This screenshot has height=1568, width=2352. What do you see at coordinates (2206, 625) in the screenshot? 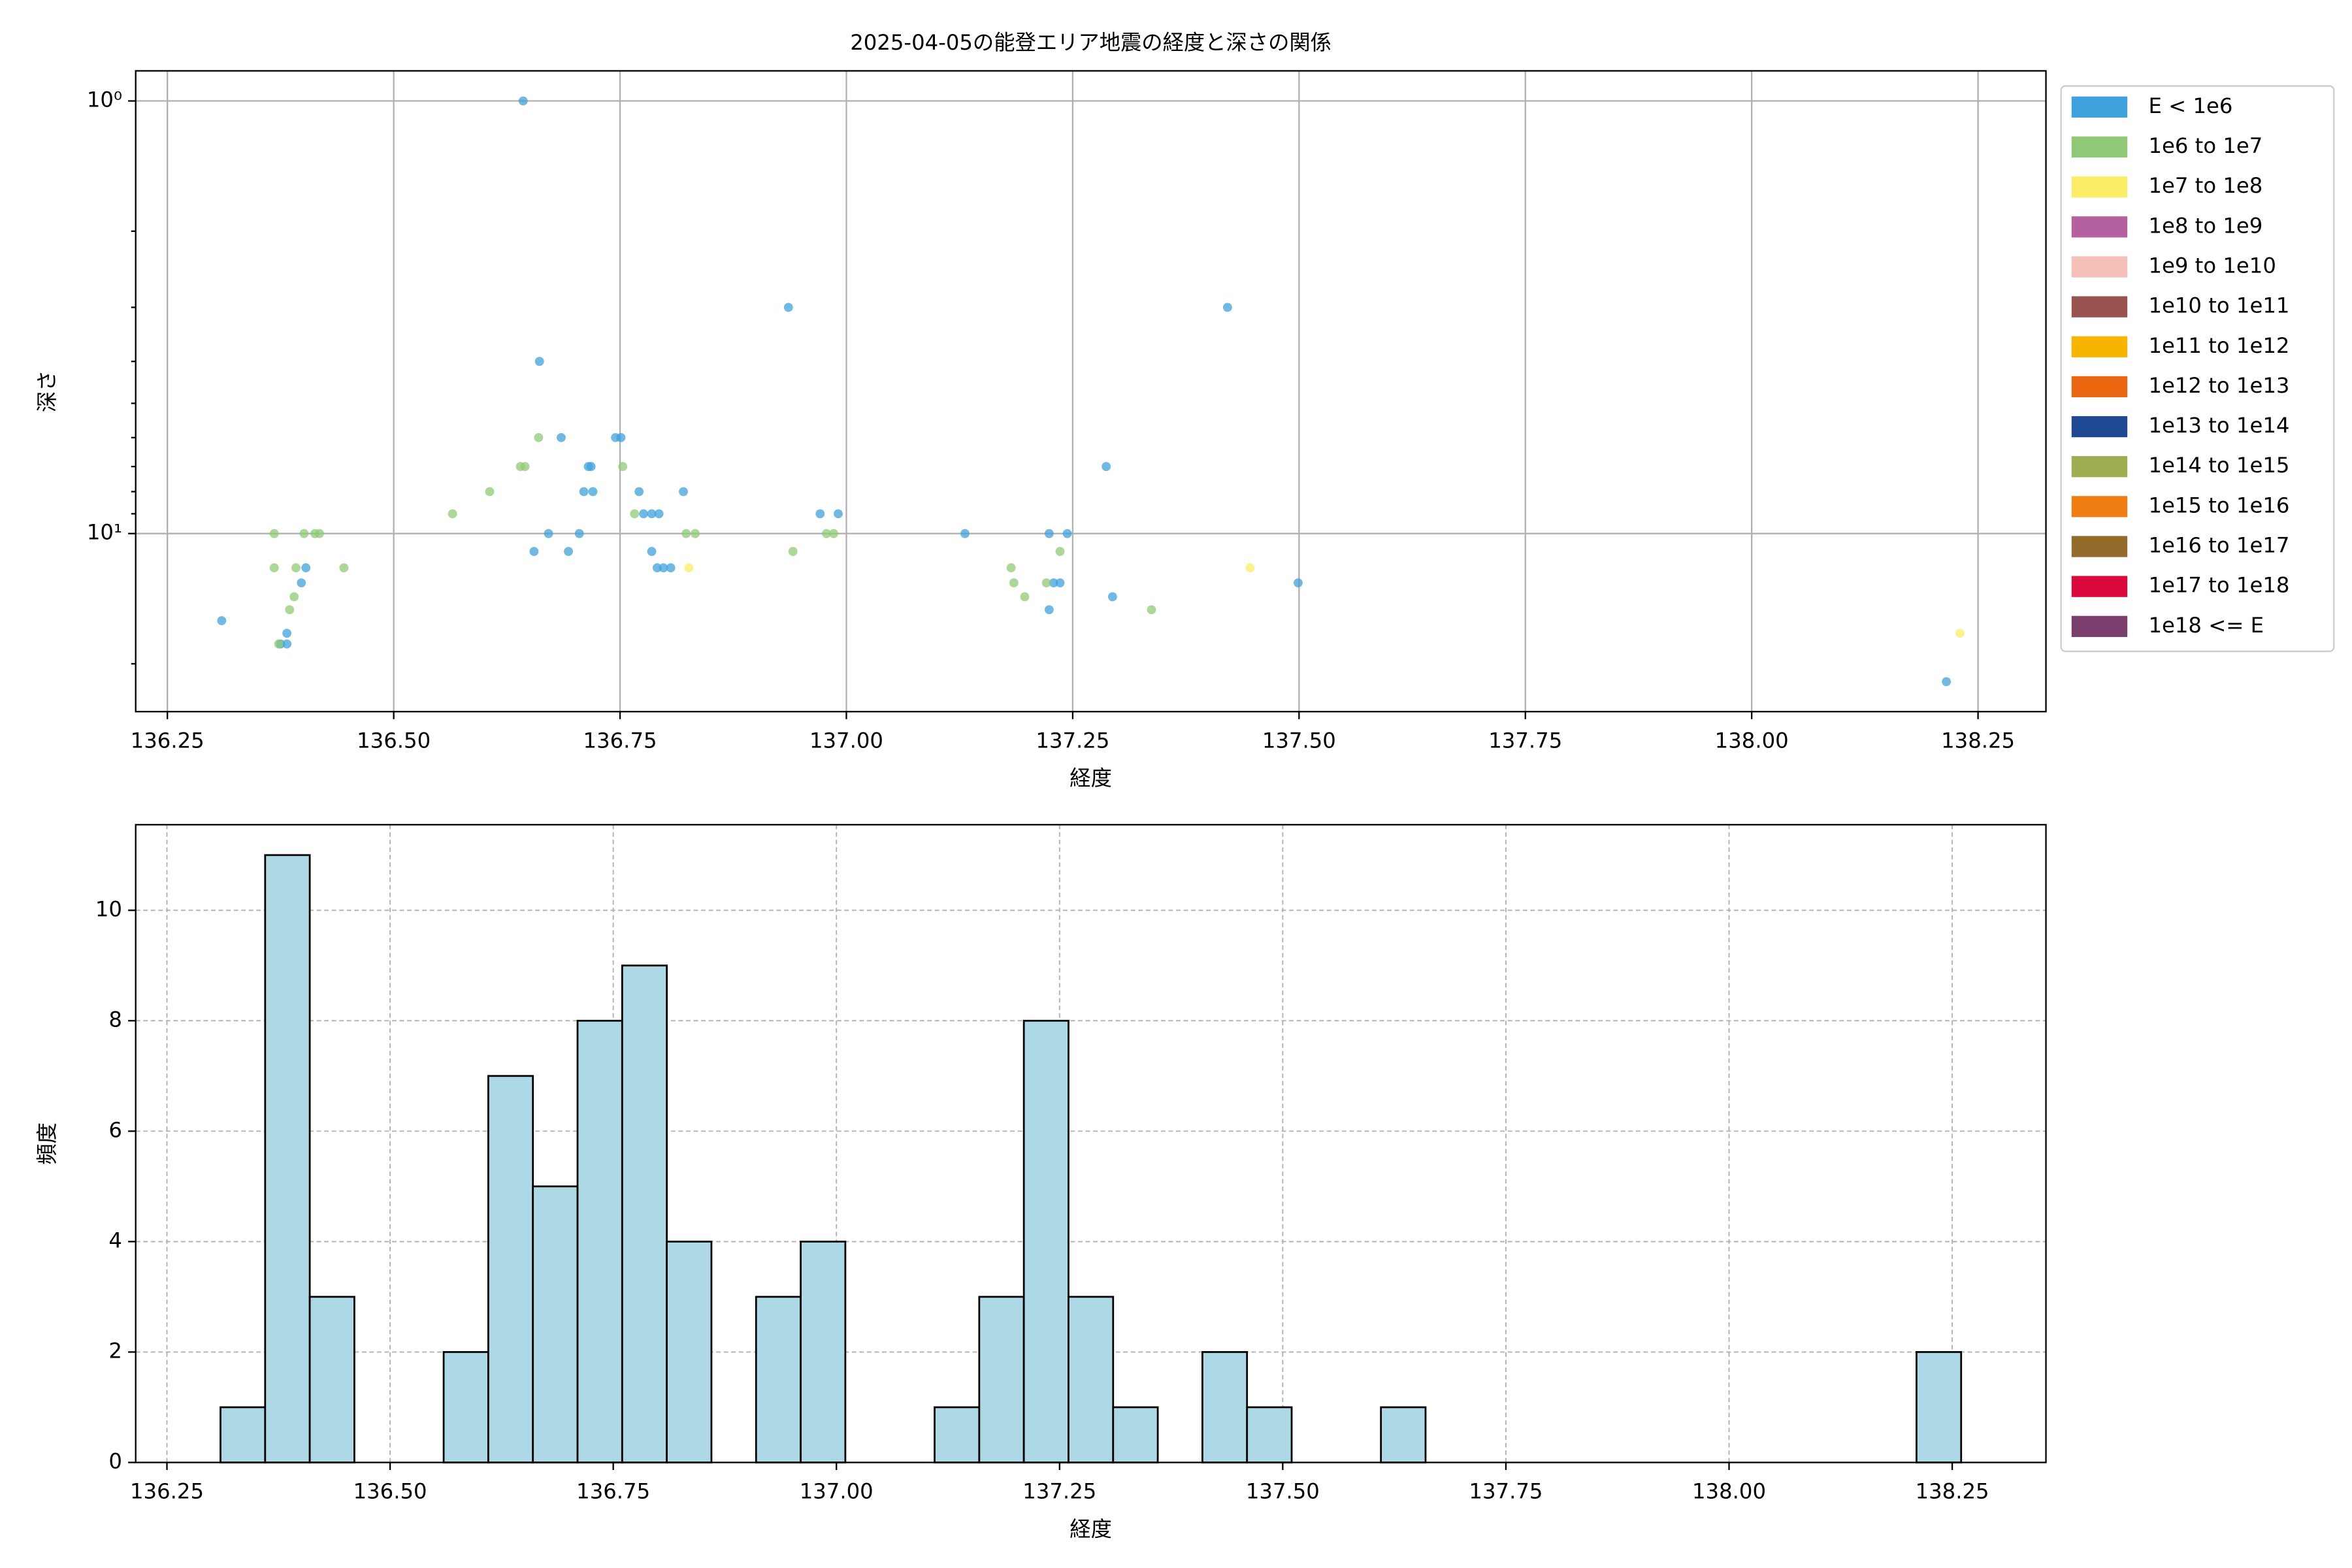
I see `legend-label: 1e18 <= E` at bounding box center [2206, 625].